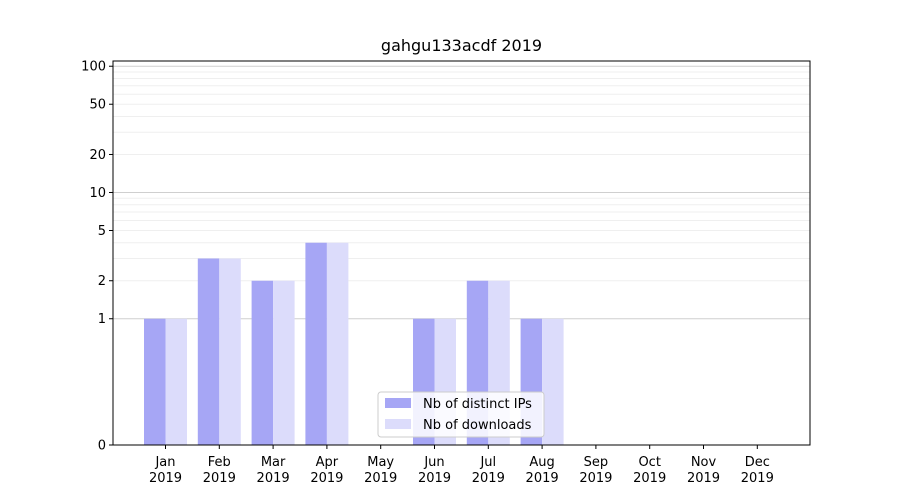 This screenshot has height=500, width=900. What do you see at coordinates (97, 105) in the screenshot?
I see `y-tick-label: 50` at bounding box center [97, 105].